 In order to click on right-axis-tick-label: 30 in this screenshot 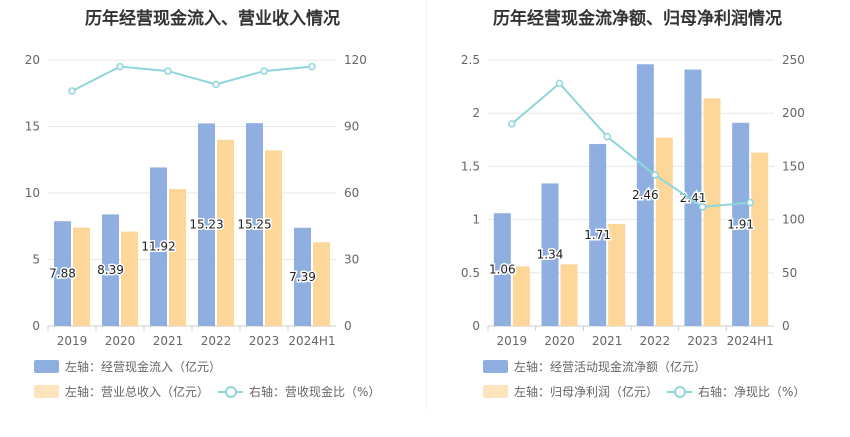, I will do `click(351, 260)`.